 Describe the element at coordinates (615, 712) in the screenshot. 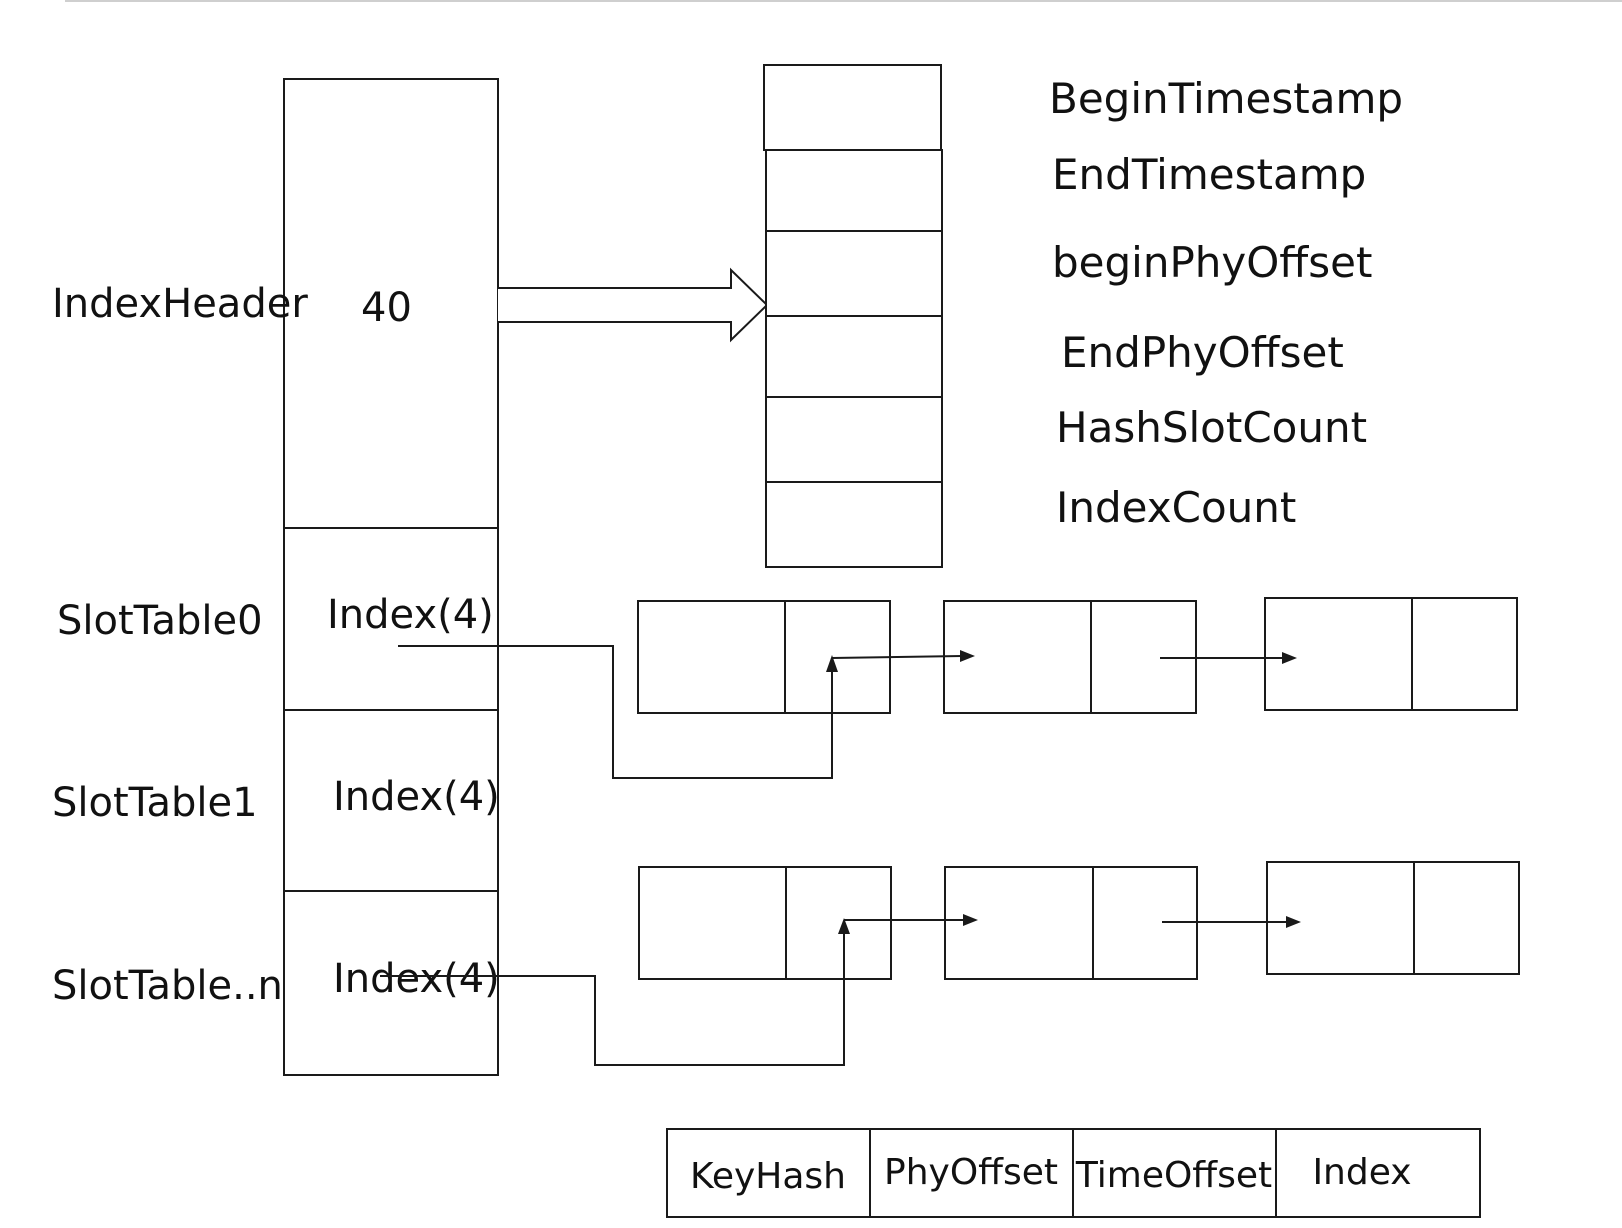

I see `slot0-pointer-line` at that location.